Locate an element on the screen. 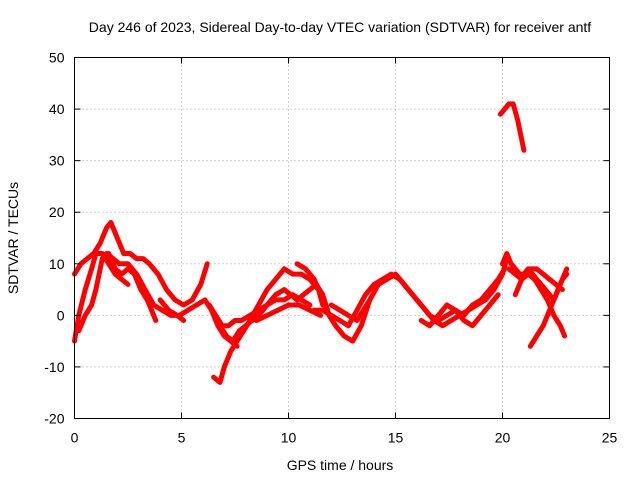 The image size is (640, 480). y-tick-label: 40 is located at coordinates (57, 109).